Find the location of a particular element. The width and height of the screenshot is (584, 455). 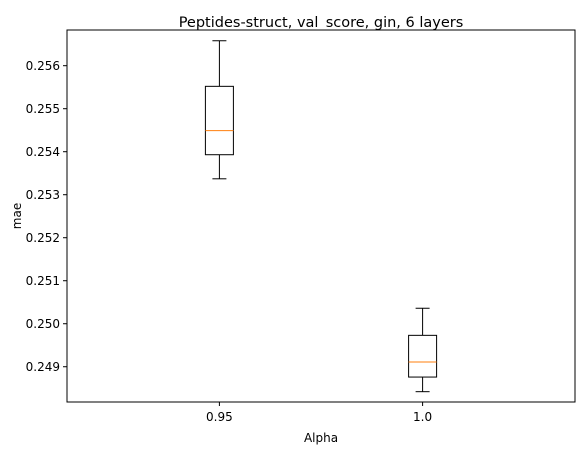

x-tick-label: 0.95 is located at coordinates (219, 417).